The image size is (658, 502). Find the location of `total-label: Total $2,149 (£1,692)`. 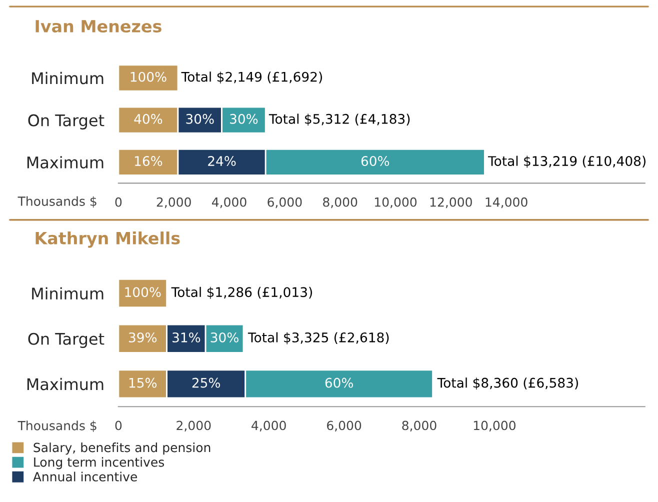

total-label: Total $2,149 (£1,692) is located at coordinates (251, 78).